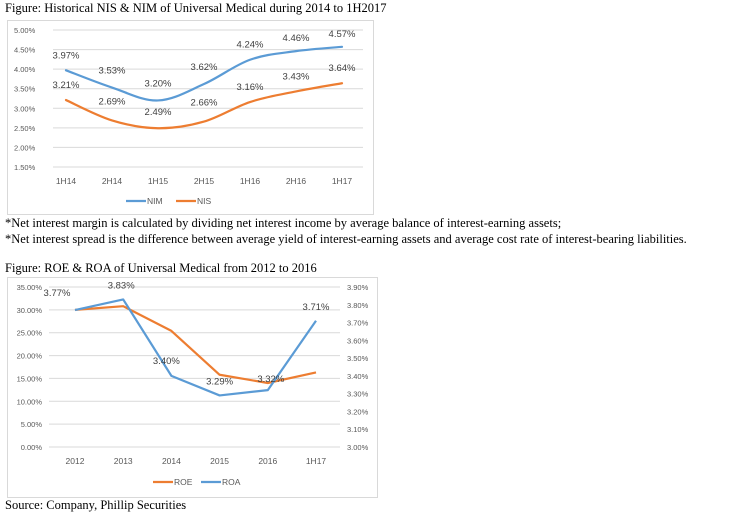 The image size is (733, 516). I want to click on y-tick-label-left: 15.00%, so click(30, 378).